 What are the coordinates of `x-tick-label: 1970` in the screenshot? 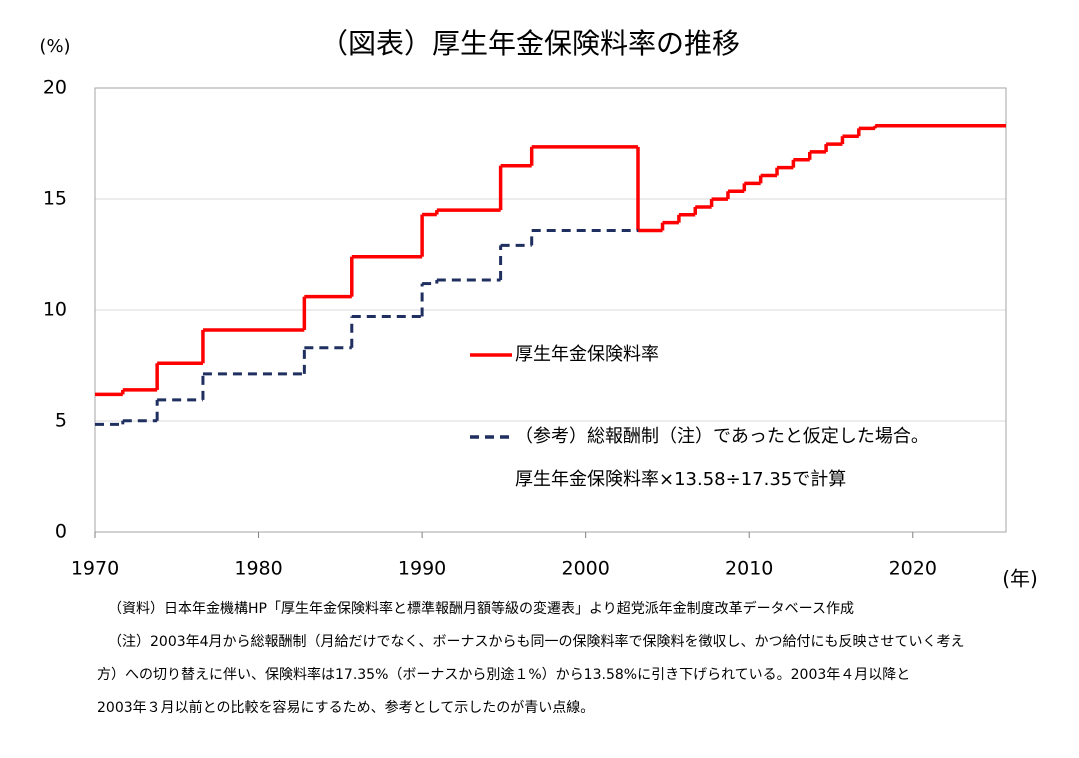 It's located at (95, 569).